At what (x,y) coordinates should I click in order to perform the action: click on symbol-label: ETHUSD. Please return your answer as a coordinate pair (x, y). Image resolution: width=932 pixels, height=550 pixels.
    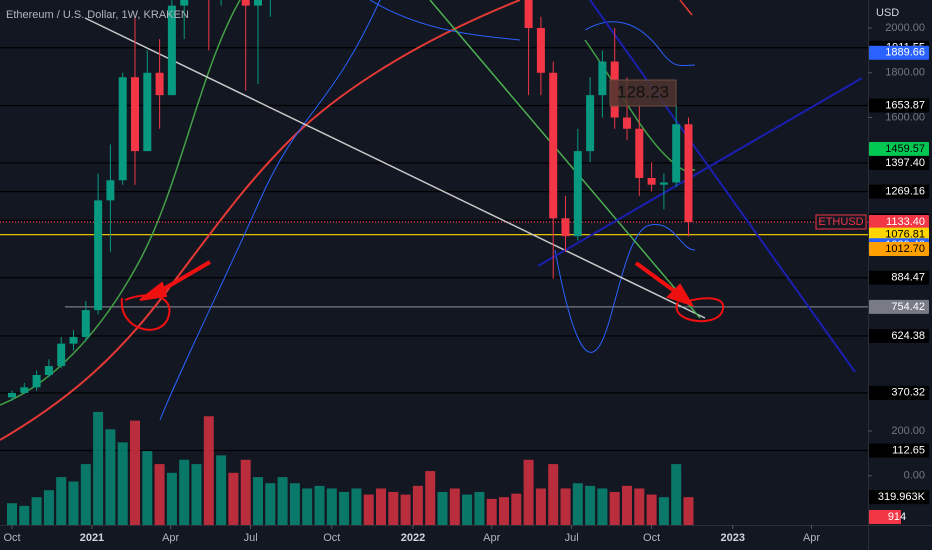
    Looking at the image, I should click on (840, 222).